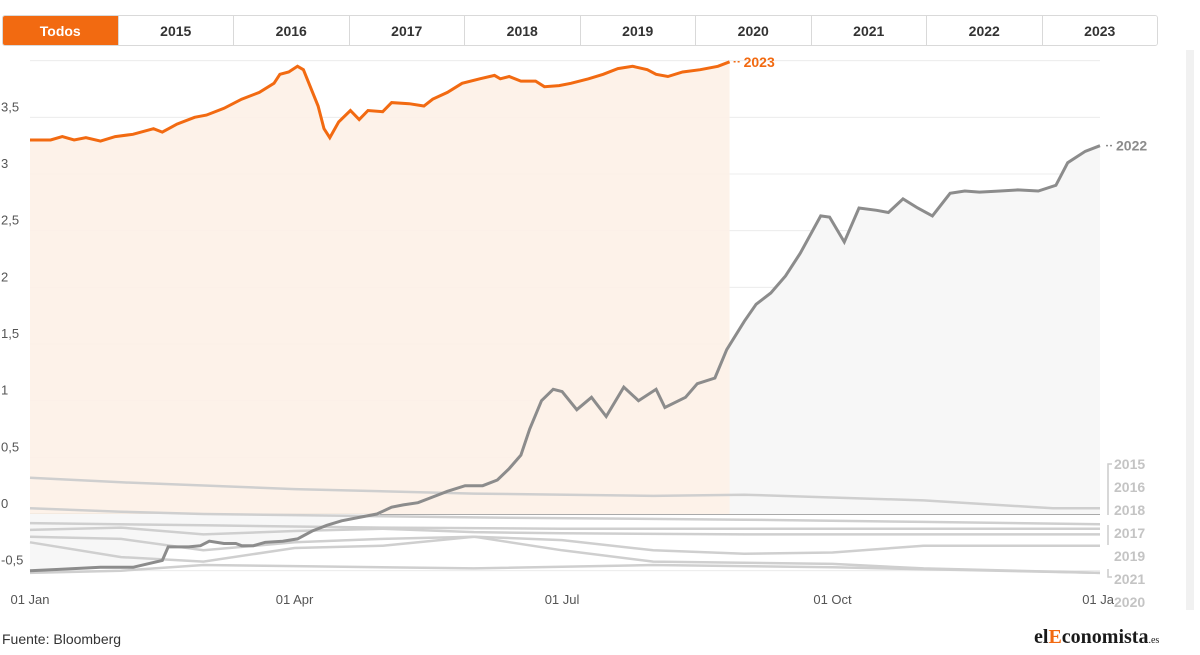  Describe the element at coordinates (4, 56) in the screenshot. I see `y-tick-label: 4` at that location.